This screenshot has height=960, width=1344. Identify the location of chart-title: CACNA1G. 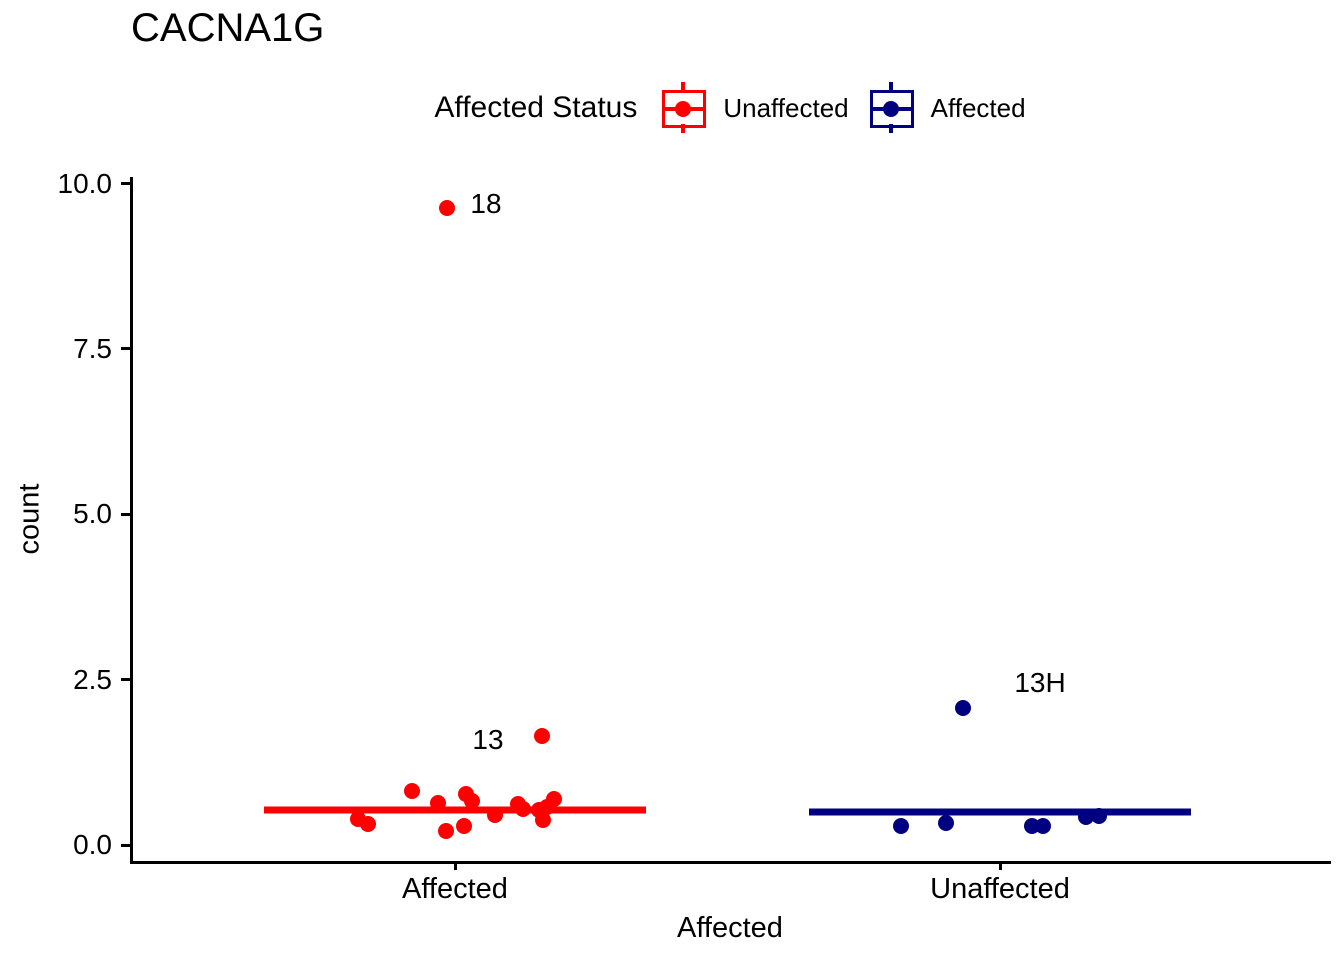
(228, 28).